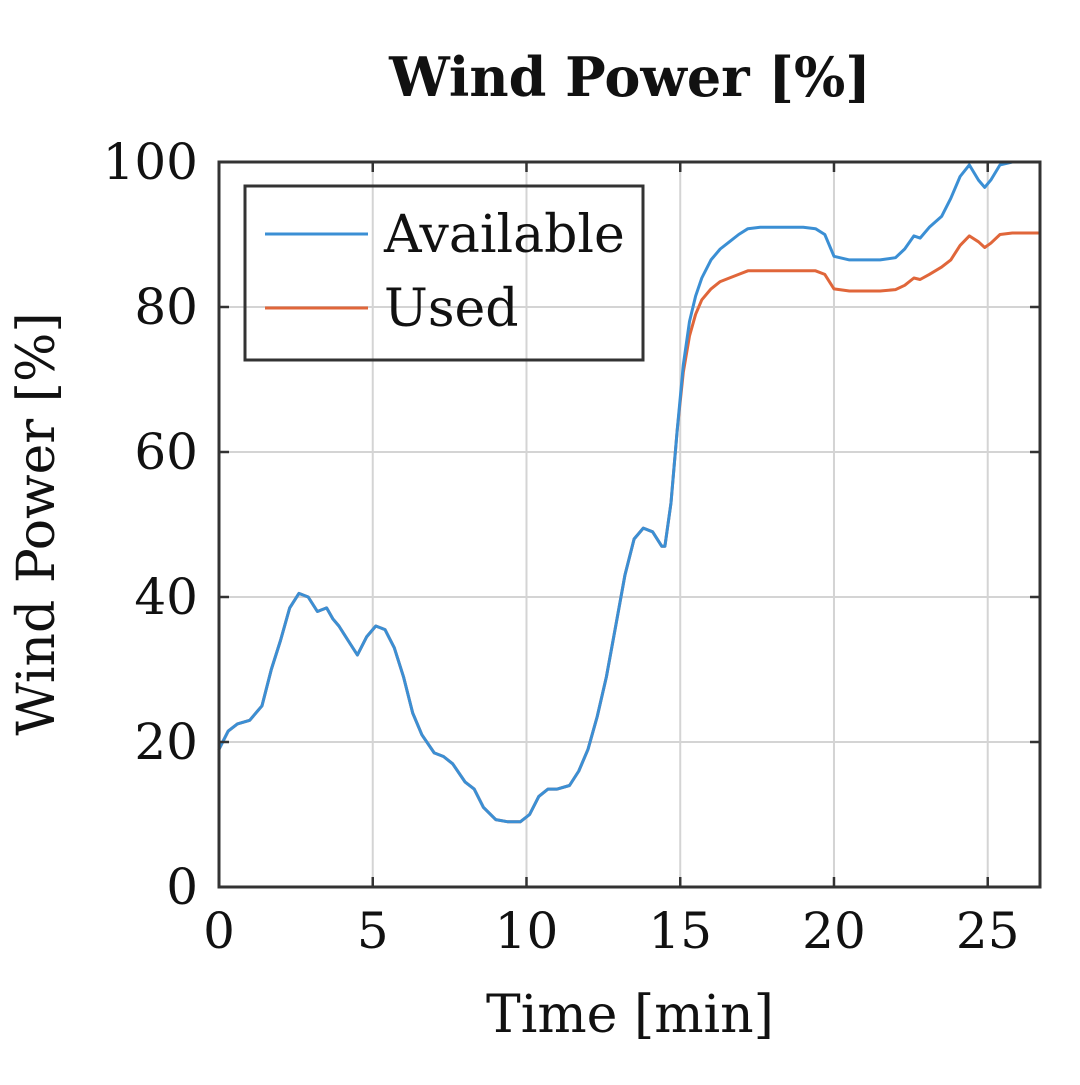 This screenshot has height=1085, width=1080. What do you see at coordinates (166, 597) in the screenshot?
I see `y-tick-label: 40` at bounding box center [166, 597].